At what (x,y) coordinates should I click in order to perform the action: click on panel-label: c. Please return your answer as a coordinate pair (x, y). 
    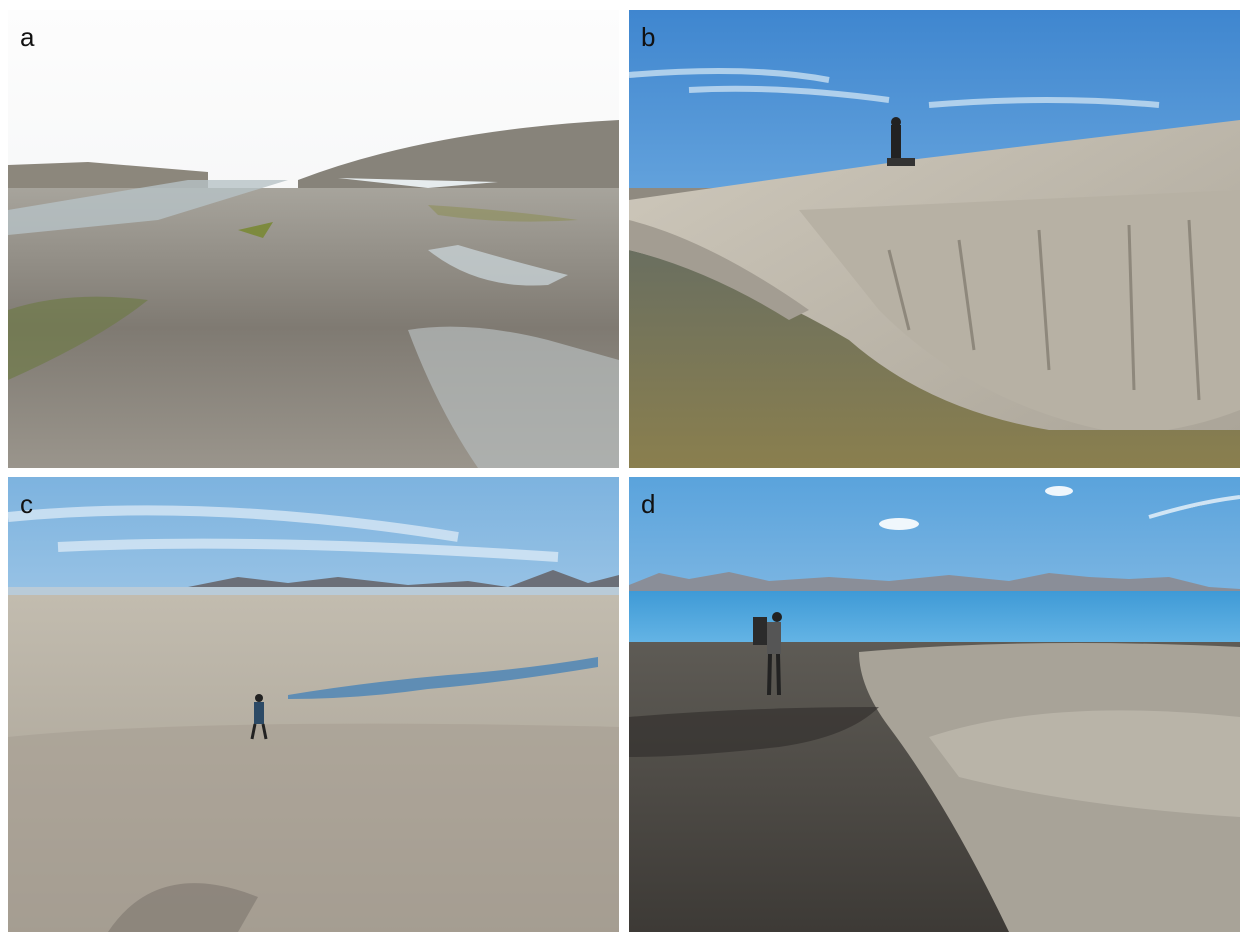
    Looking at the image, I should click on (26, 504).